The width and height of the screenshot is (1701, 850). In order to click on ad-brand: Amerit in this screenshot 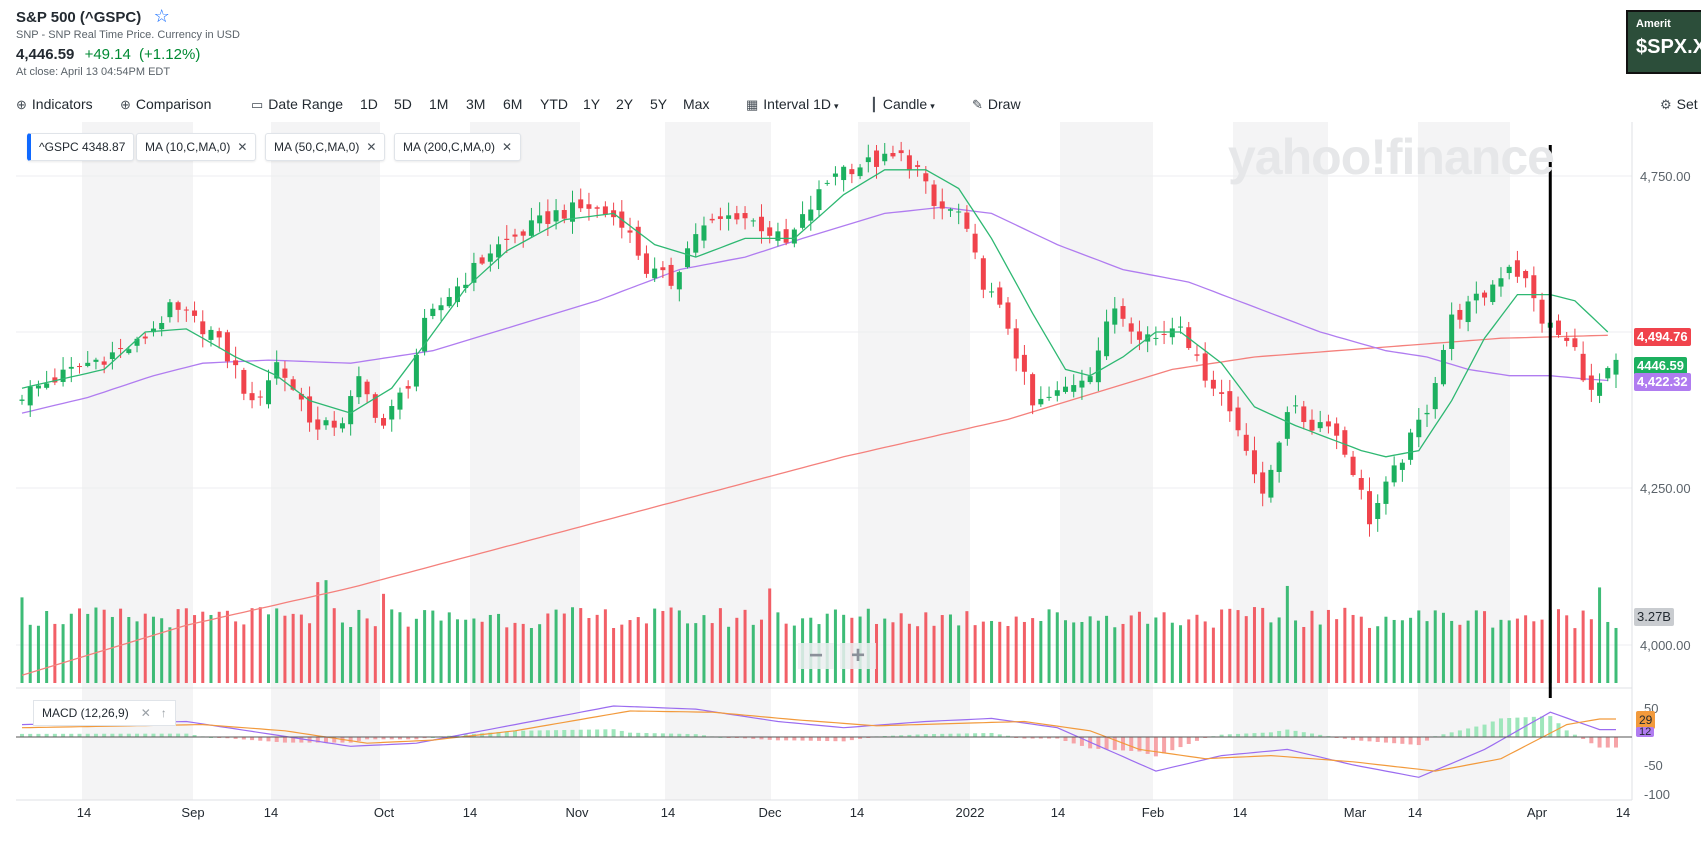, I will do `click(1653, 24)`.